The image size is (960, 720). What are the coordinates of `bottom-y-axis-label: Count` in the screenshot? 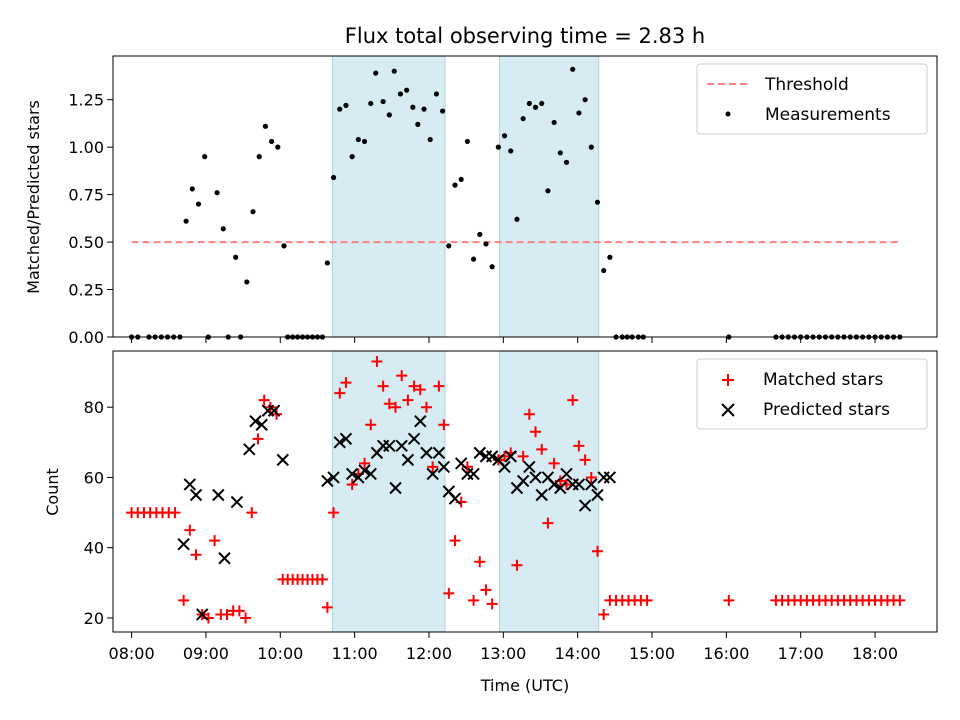 It's located at (52, 492).